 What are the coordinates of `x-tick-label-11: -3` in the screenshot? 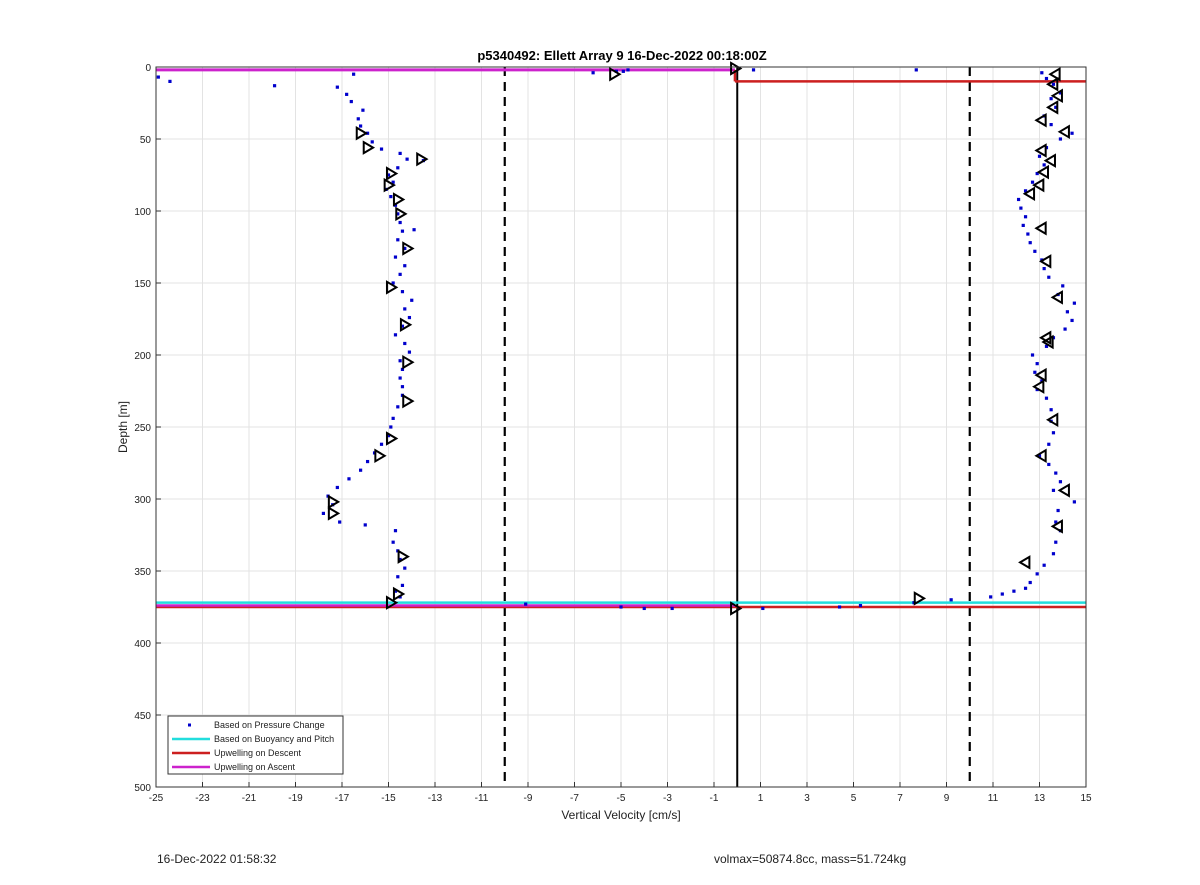 It's located at (667, 798).